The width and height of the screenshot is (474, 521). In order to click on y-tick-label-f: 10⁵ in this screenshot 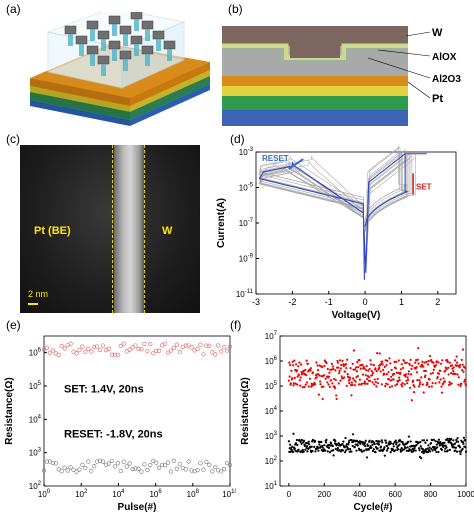, I will do `click(271, 386)`.